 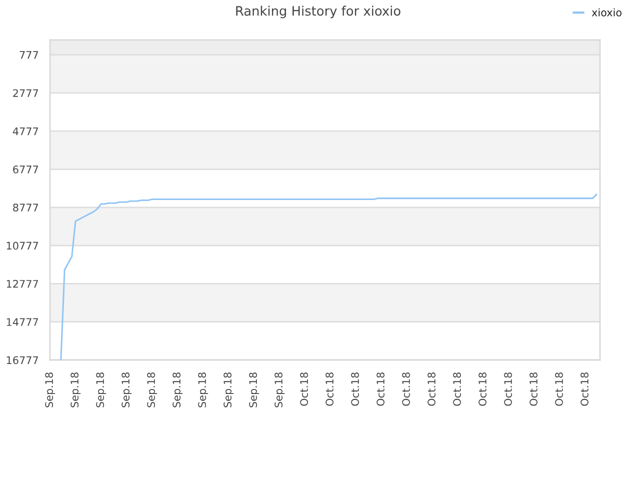 I want to click on y-tick-label: 6777, so click(x=25, y=169).